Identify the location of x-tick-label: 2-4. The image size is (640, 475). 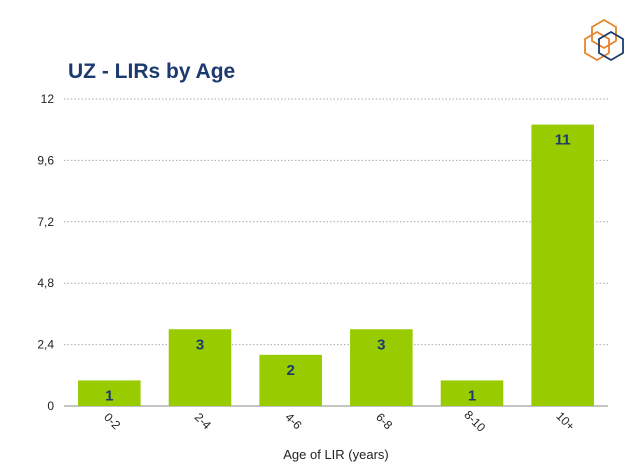
(203, 421).